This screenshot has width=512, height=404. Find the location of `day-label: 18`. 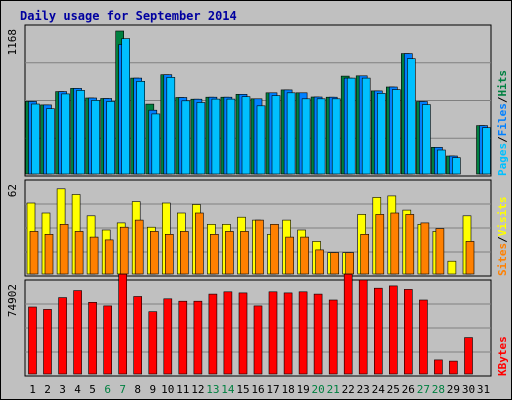

day-label: 18 is located at coordinates (287, 389).